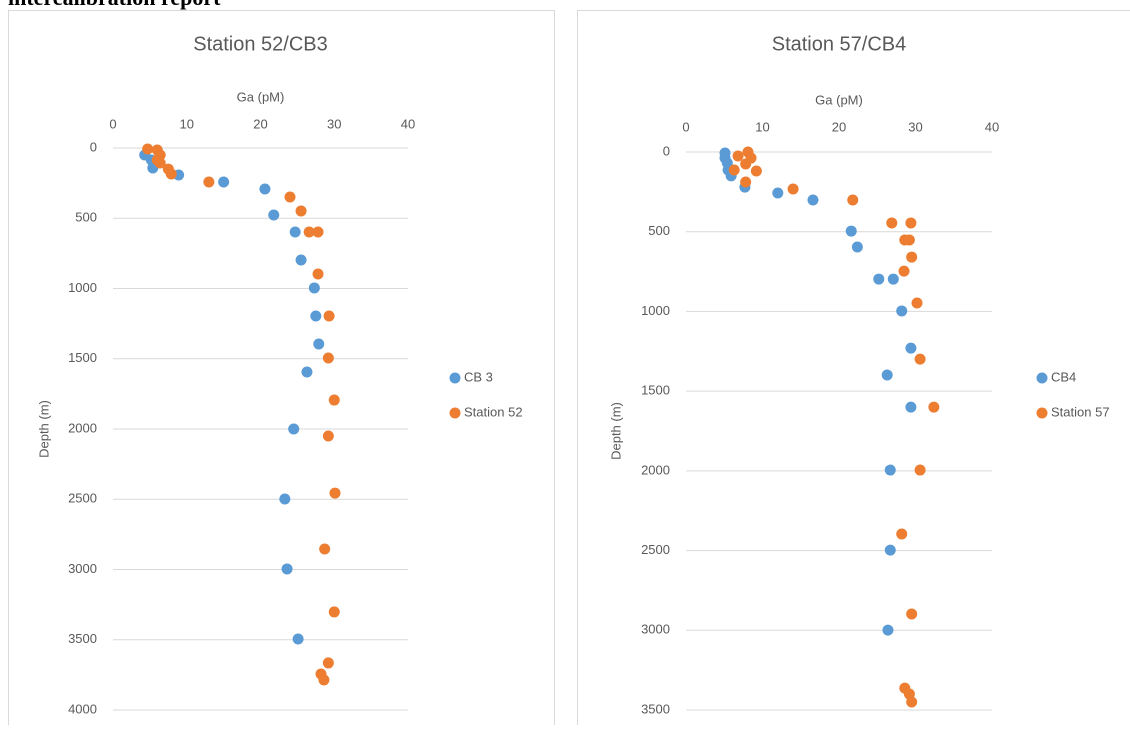 This screenshot has width=1130, height=730. Describe the element at coordinates (493, 411) in the screenshot. I see `legend-label: Station 52` at that location.